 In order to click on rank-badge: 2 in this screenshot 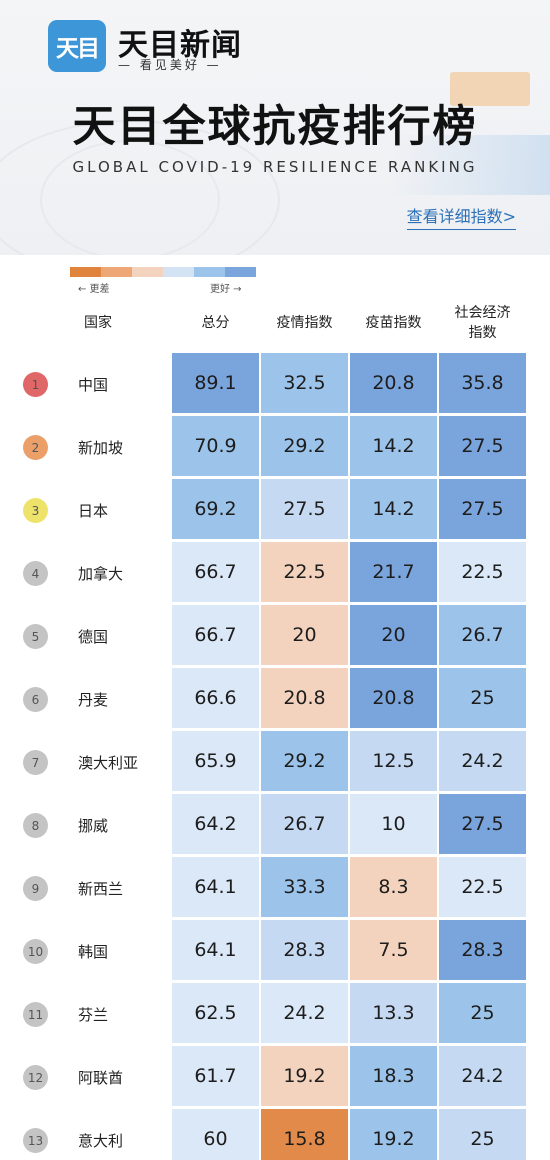, I will do `click(35, 447)`.